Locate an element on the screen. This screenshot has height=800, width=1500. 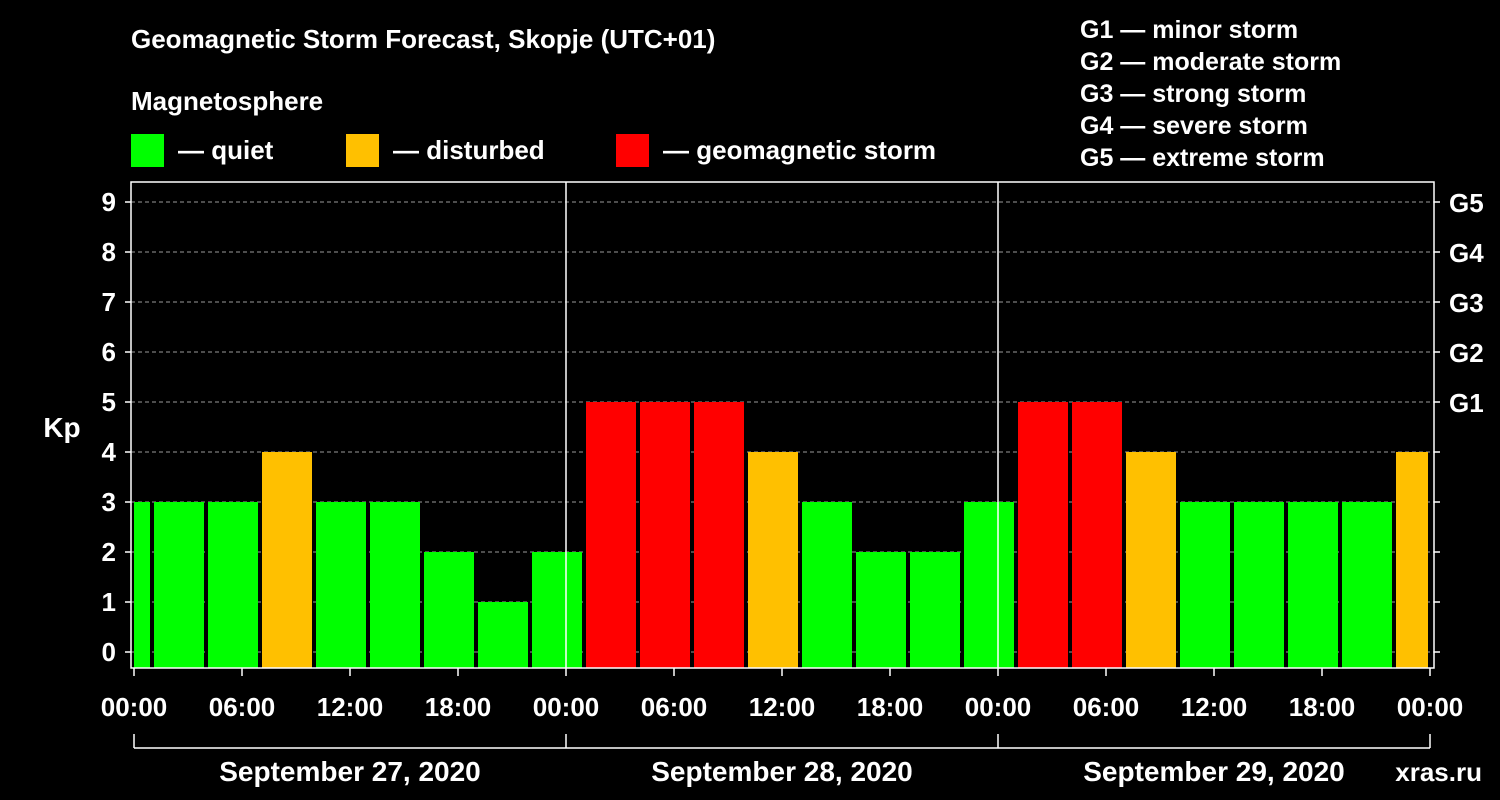
legend-storm: — geomagnetic storm is located at coordinates (776, 150).